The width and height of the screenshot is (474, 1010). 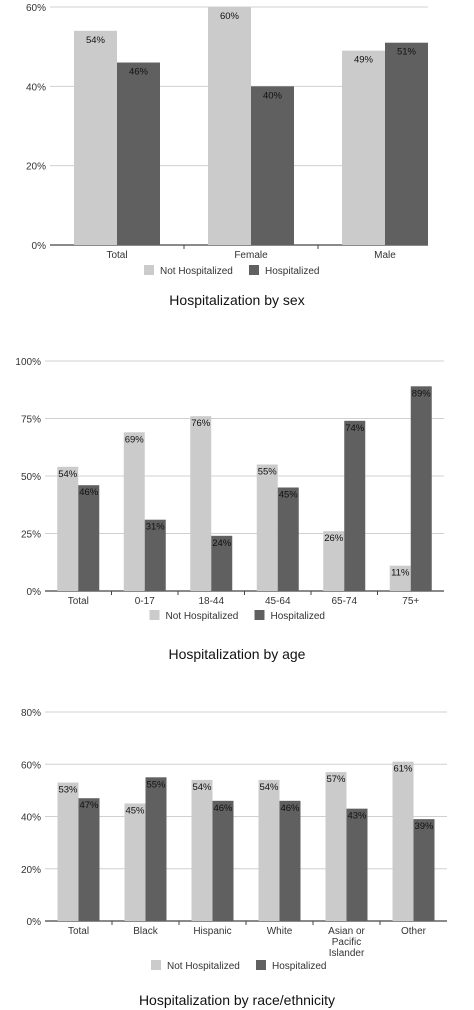 I want to click on x-category-label: Black, so click(x=145, y=931).